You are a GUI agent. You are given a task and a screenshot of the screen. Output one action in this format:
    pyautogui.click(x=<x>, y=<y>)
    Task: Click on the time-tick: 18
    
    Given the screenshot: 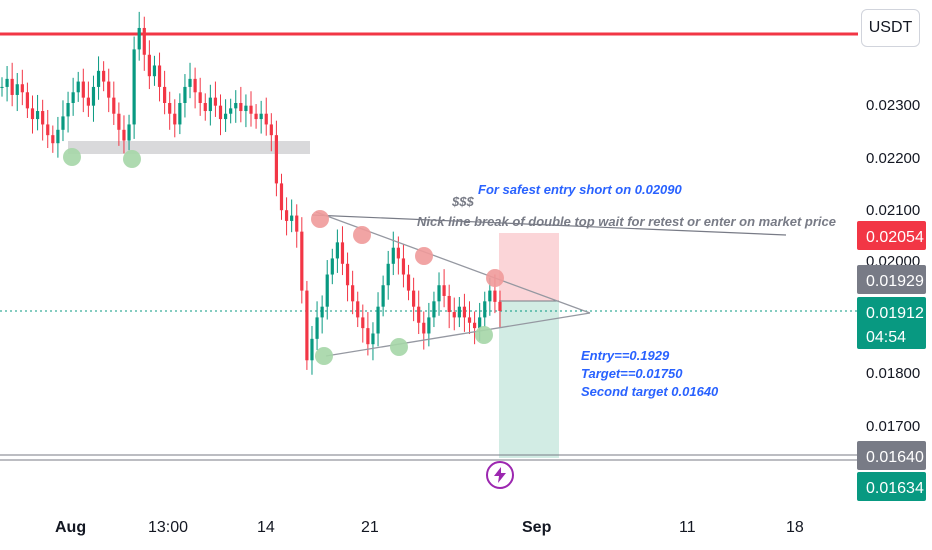 What is the action you would take?
    pyautogui.click(x=795, y=527)
    